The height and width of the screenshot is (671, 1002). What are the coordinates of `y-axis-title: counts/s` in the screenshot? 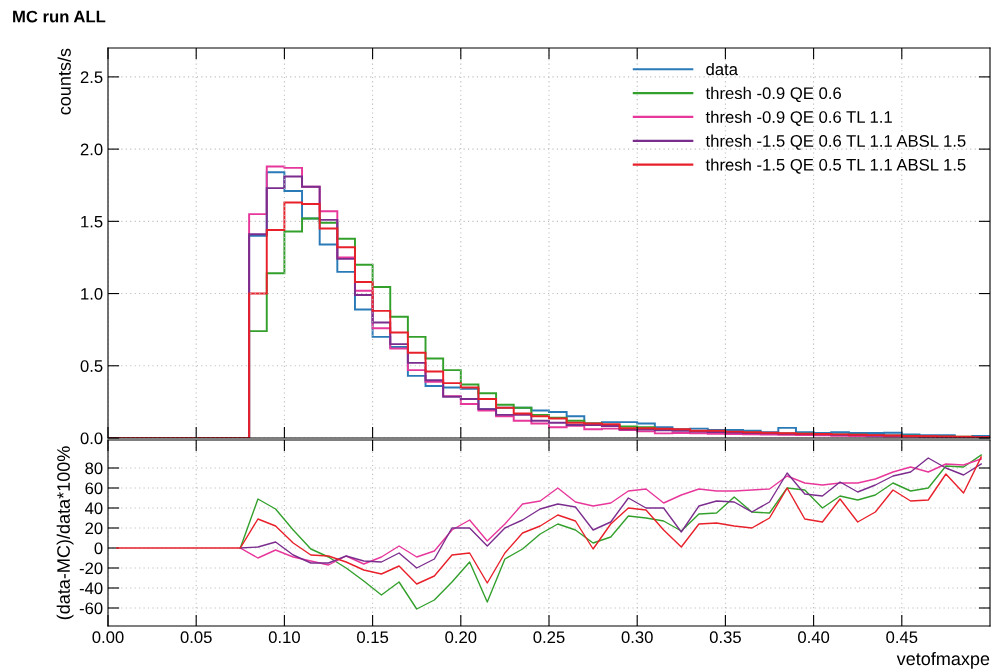 It's located at (64, 81).